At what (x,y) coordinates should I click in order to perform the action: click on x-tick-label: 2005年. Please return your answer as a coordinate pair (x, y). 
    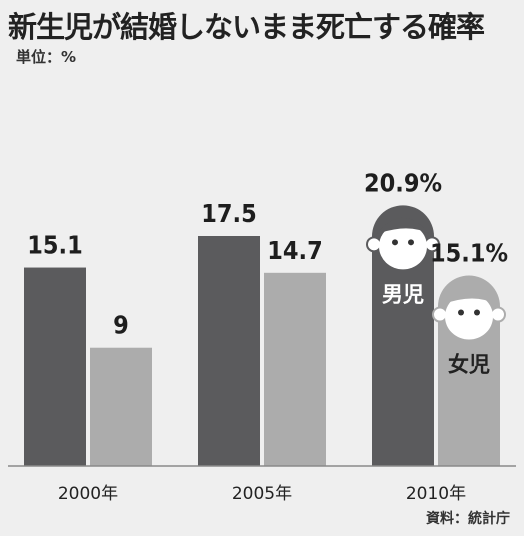
    Looking at the image, I should click on (262, 494).